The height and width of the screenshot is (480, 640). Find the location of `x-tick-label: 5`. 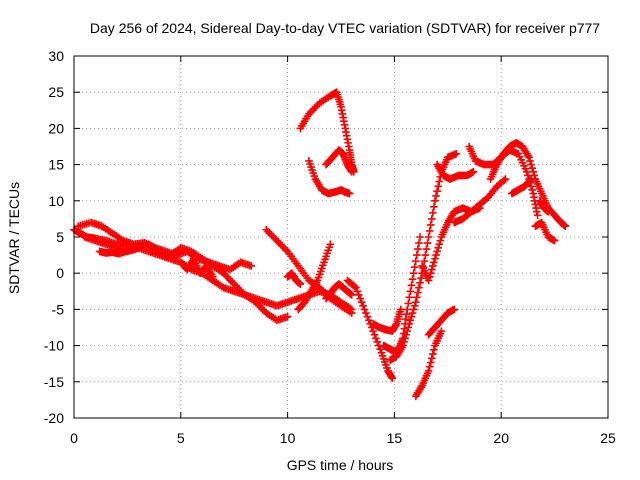

x-tick-label: 5 is located at coordinates (181, 438).